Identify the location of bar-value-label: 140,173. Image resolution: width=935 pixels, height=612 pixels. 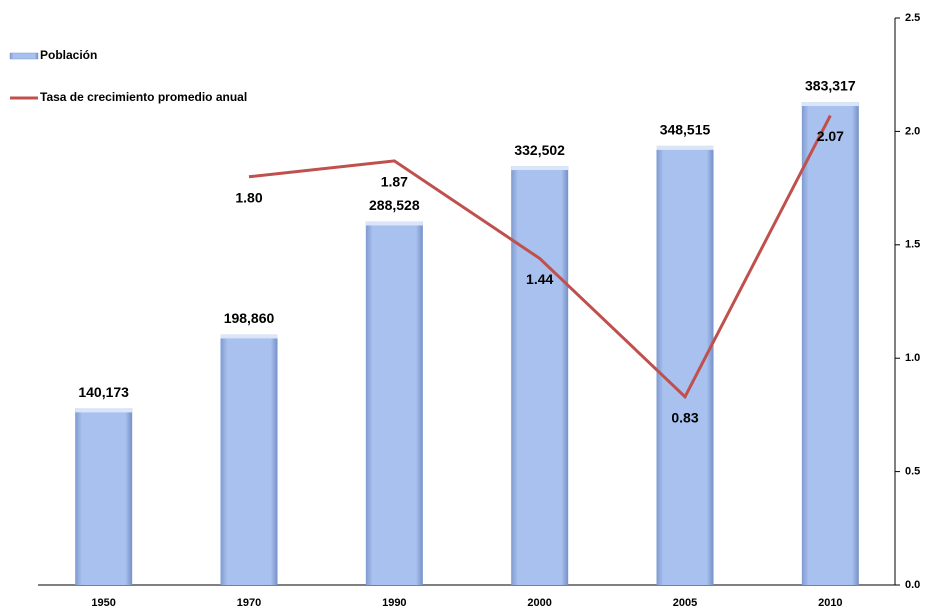
(103, 392).